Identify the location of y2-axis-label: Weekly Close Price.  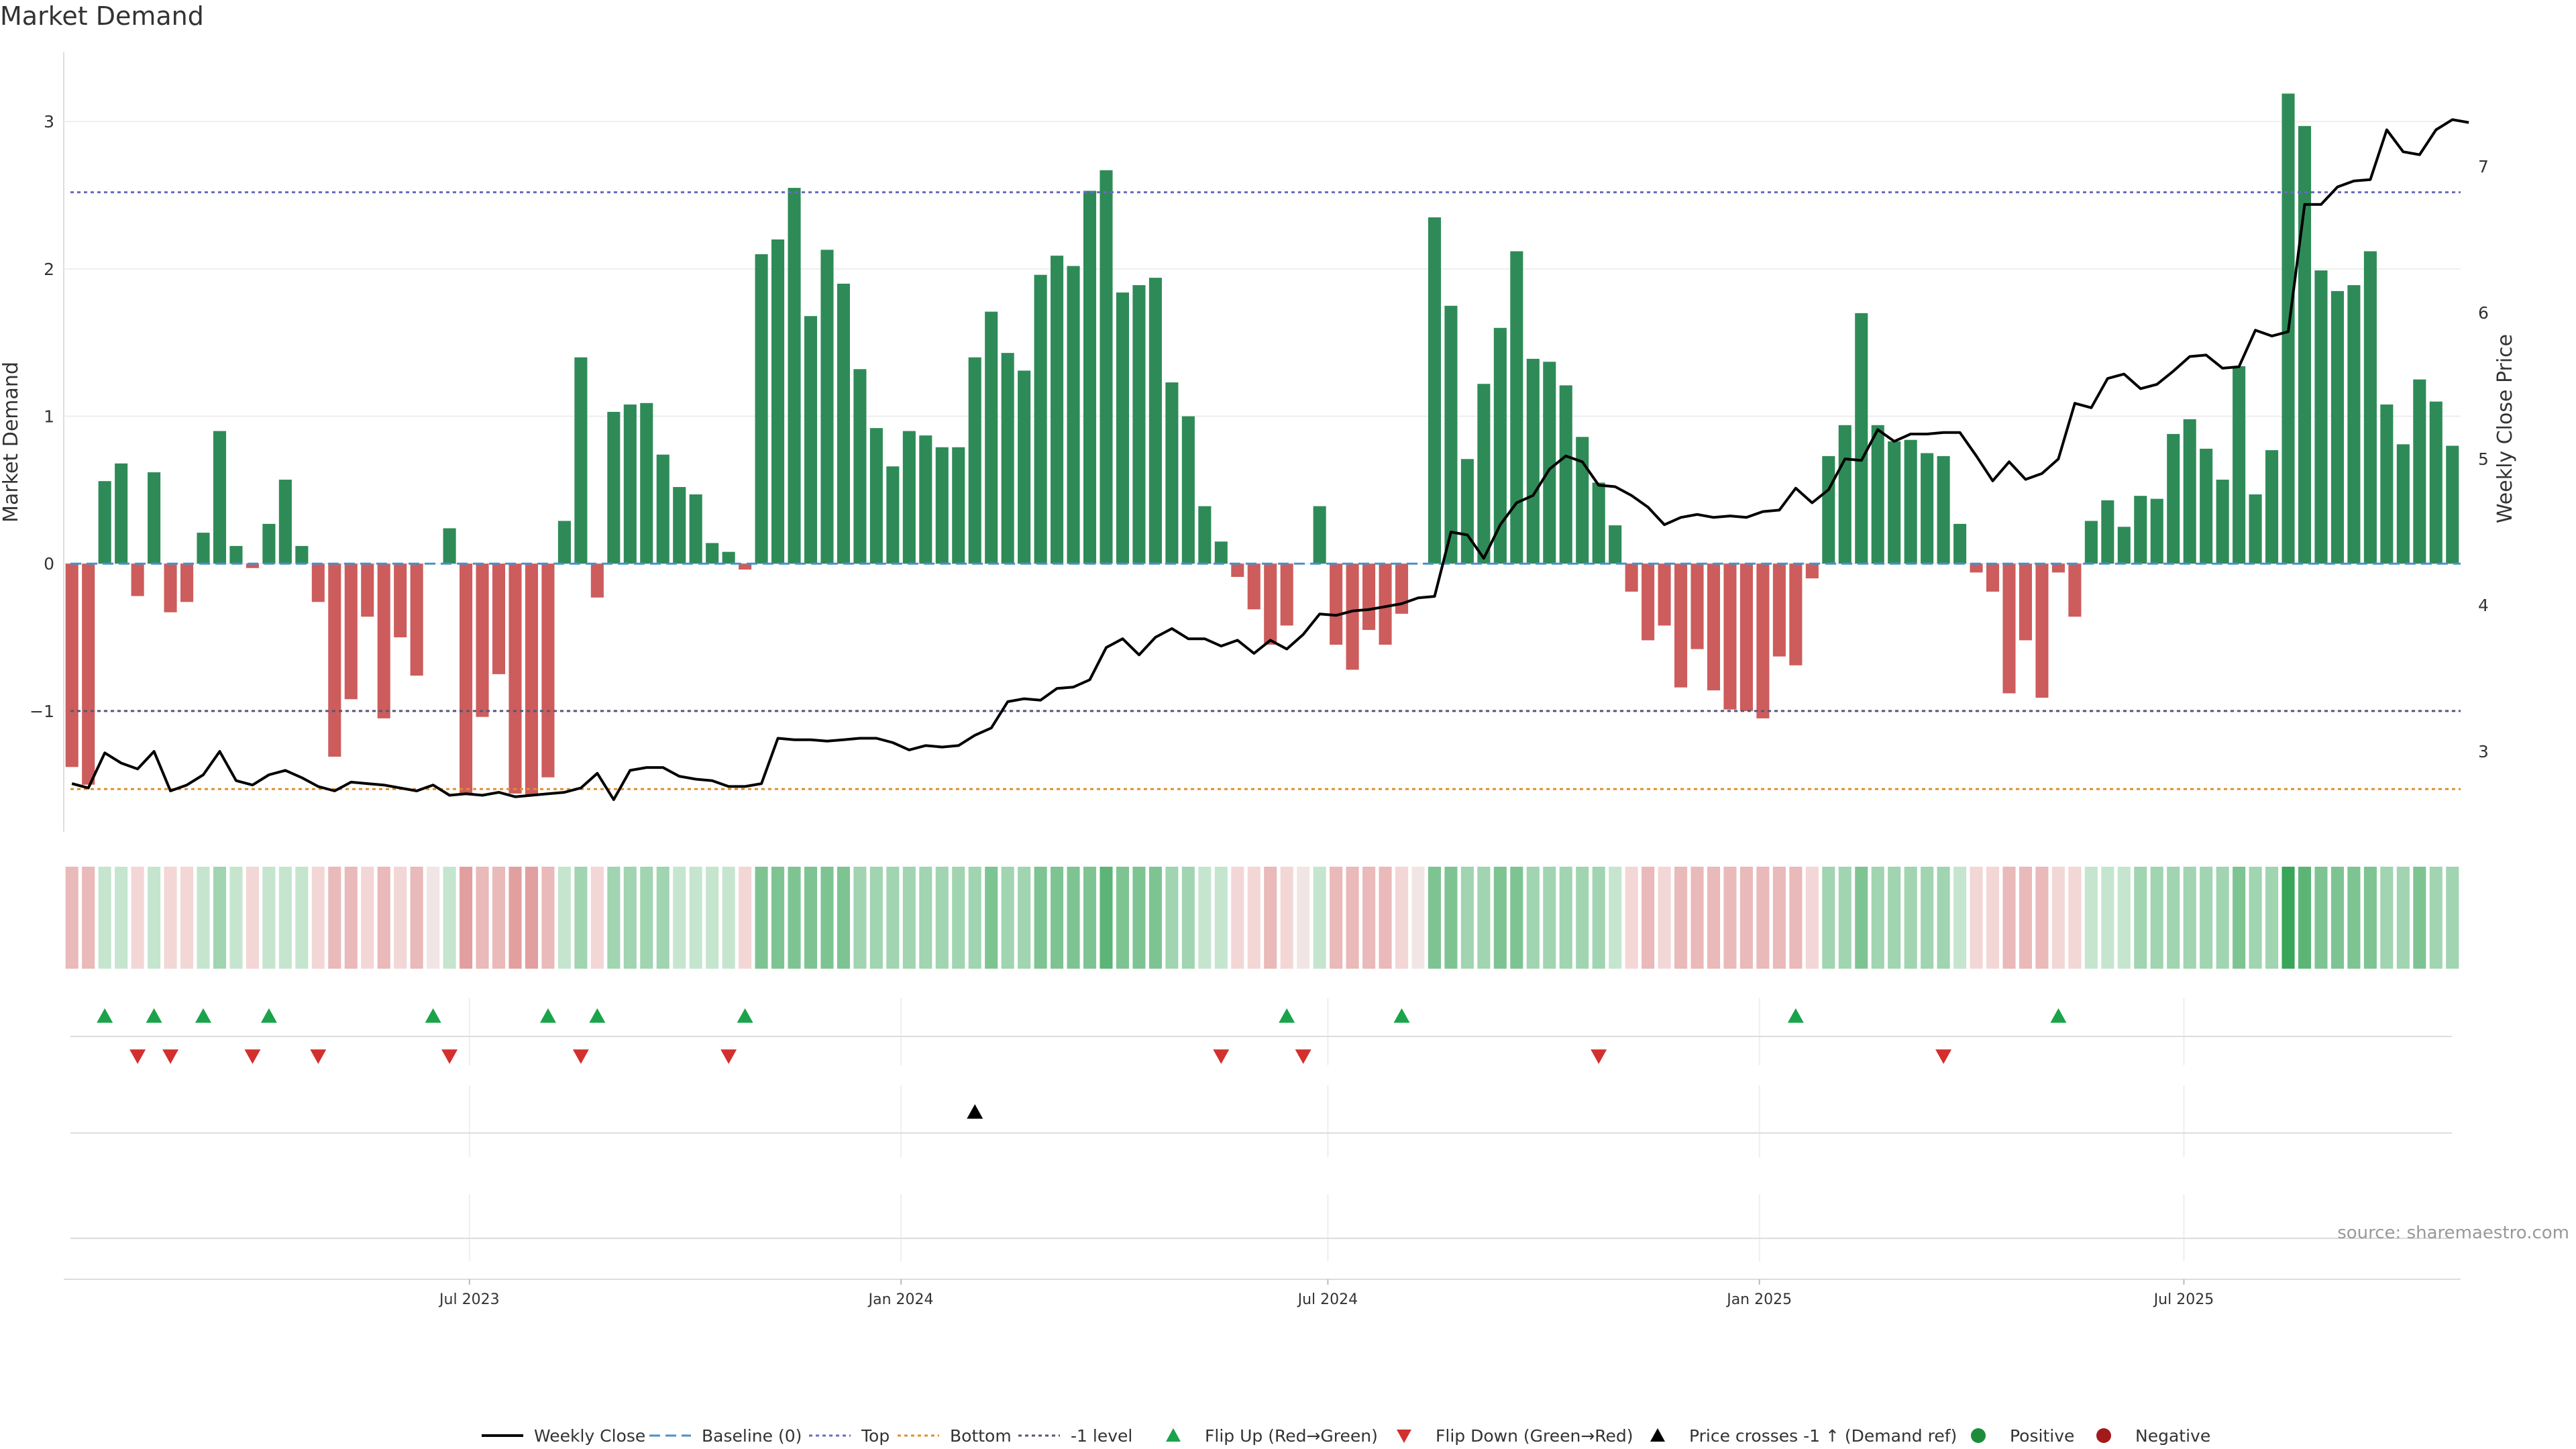
(2505, 428).